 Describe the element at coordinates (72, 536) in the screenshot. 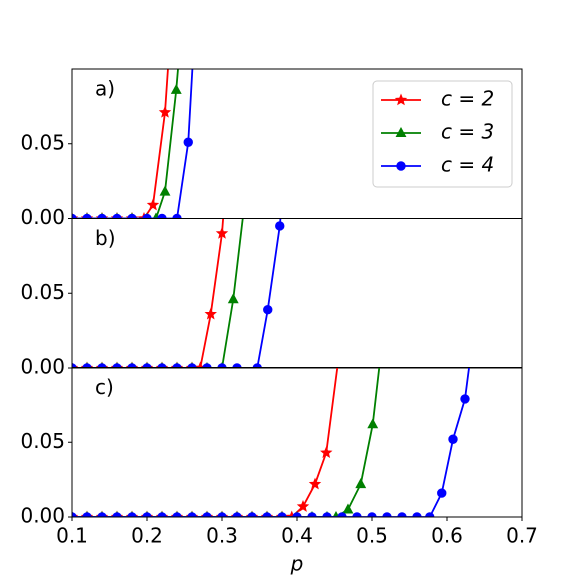

I see `x-tick-label: 0.1` at that location.